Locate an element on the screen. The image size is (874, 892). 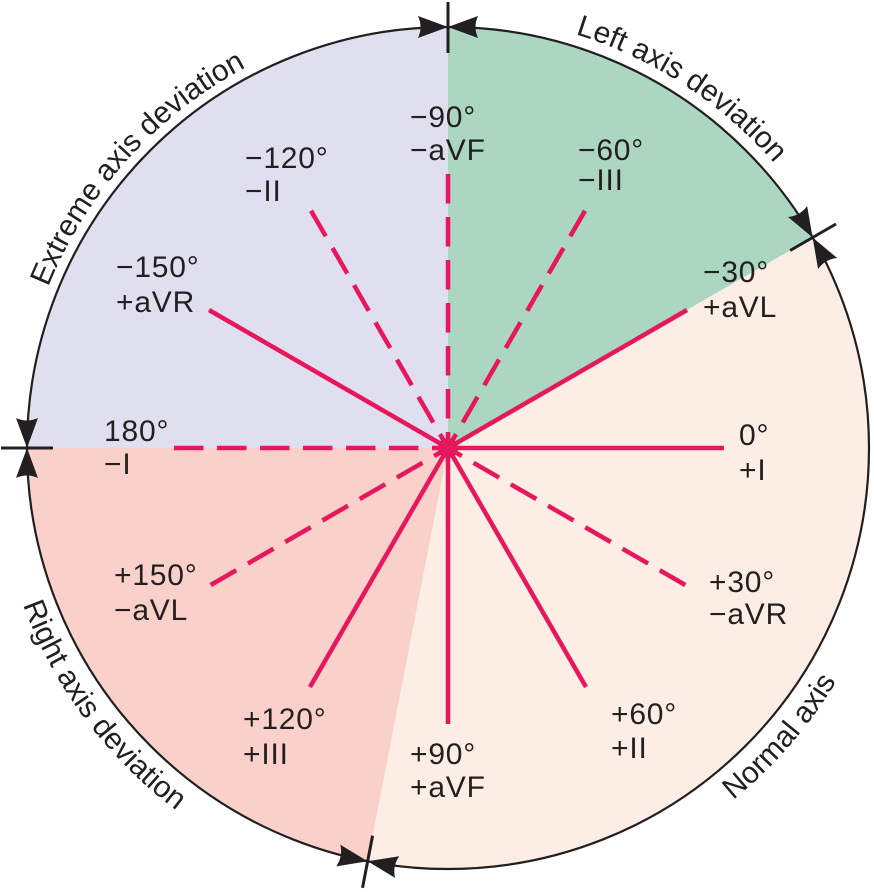
svg-text: −30° is located at coordinates (736, 272).